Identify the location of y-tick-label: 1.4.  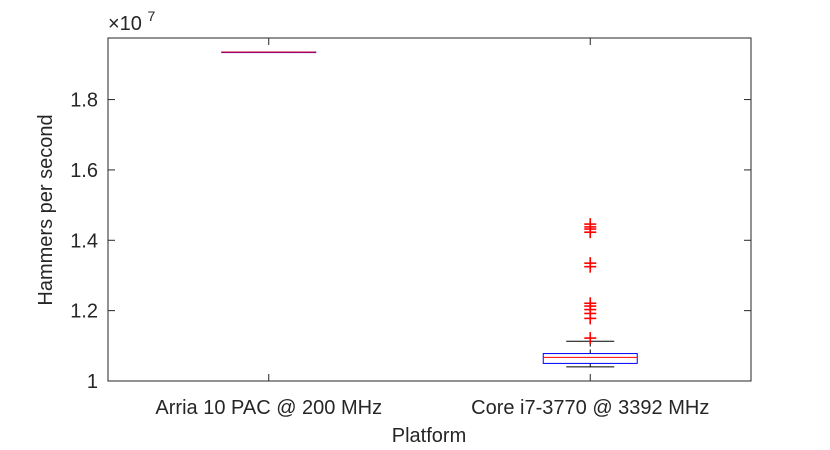
(84, 241).